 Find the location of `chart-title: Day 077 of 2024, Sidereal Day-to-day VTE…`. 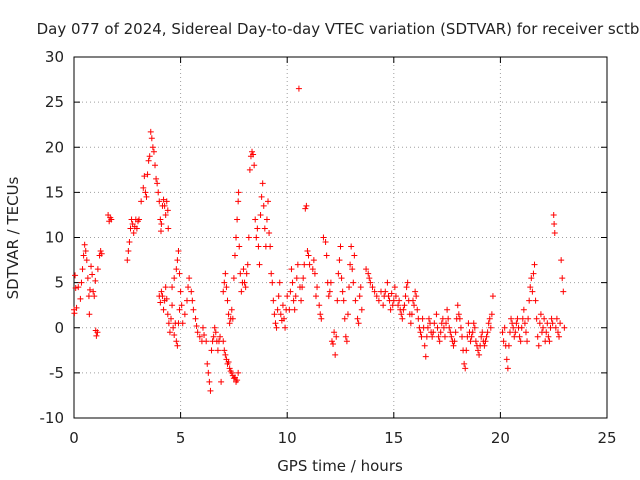

chart-title: Day 077 of 2024, Sidereal Day-to-day VTE… is located at coordinates (338, 29).